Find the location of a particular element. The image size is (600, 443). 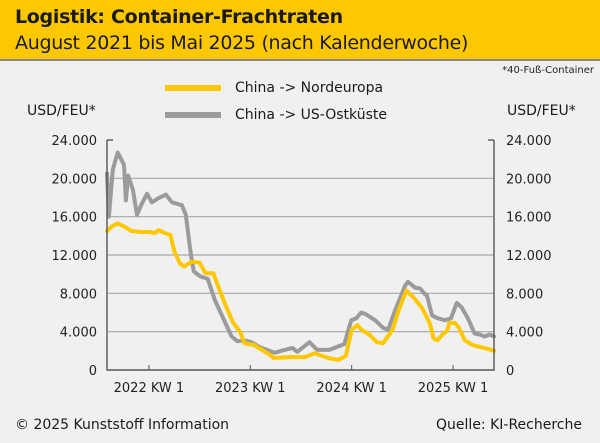

y-axis-unit-right: USD/FEU* is located at coordinates (541, 111).